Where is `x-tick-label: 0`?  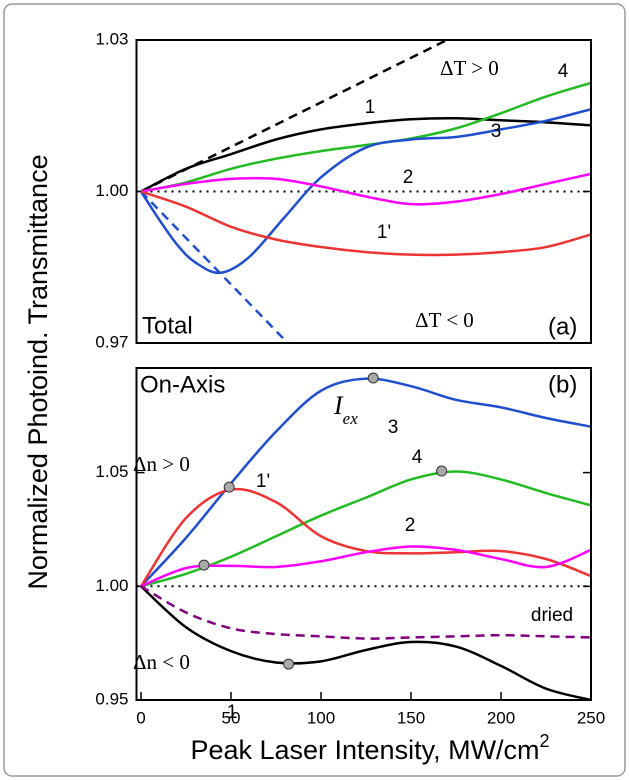 x-tick-label: 0 is located at coordinates (140, 717).